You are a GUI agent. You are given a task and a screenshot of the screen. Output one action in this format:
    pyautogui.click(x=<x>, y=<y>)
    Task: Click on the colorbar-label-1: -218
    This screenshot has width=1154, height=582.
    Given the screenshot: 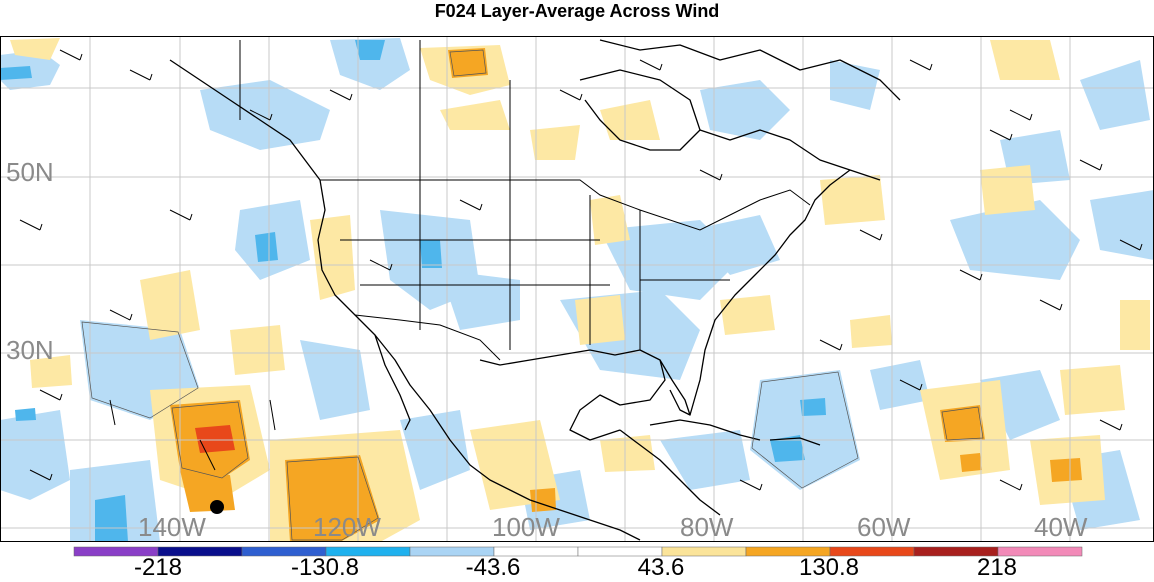 What is the action you would take?
    pyautogui.click(x=158, y=567)
    